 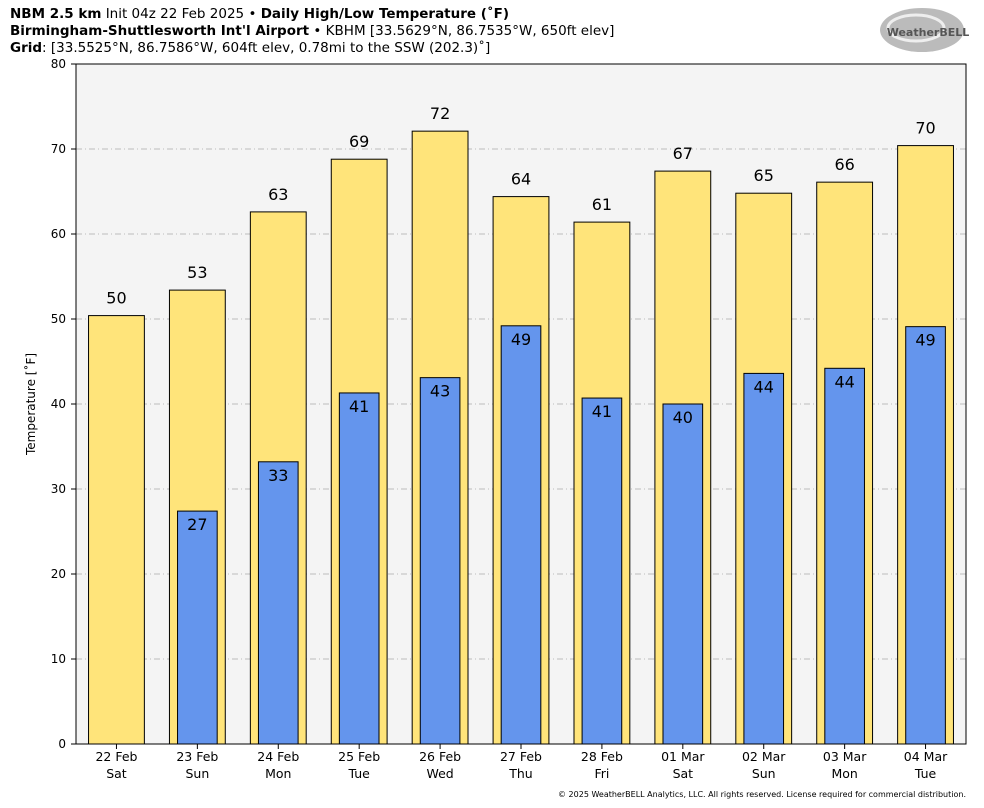 What do you see at coordinates (58, 404) in the screenshot?
I see `y-tick-label: 40` at bounding box center [58, 404].